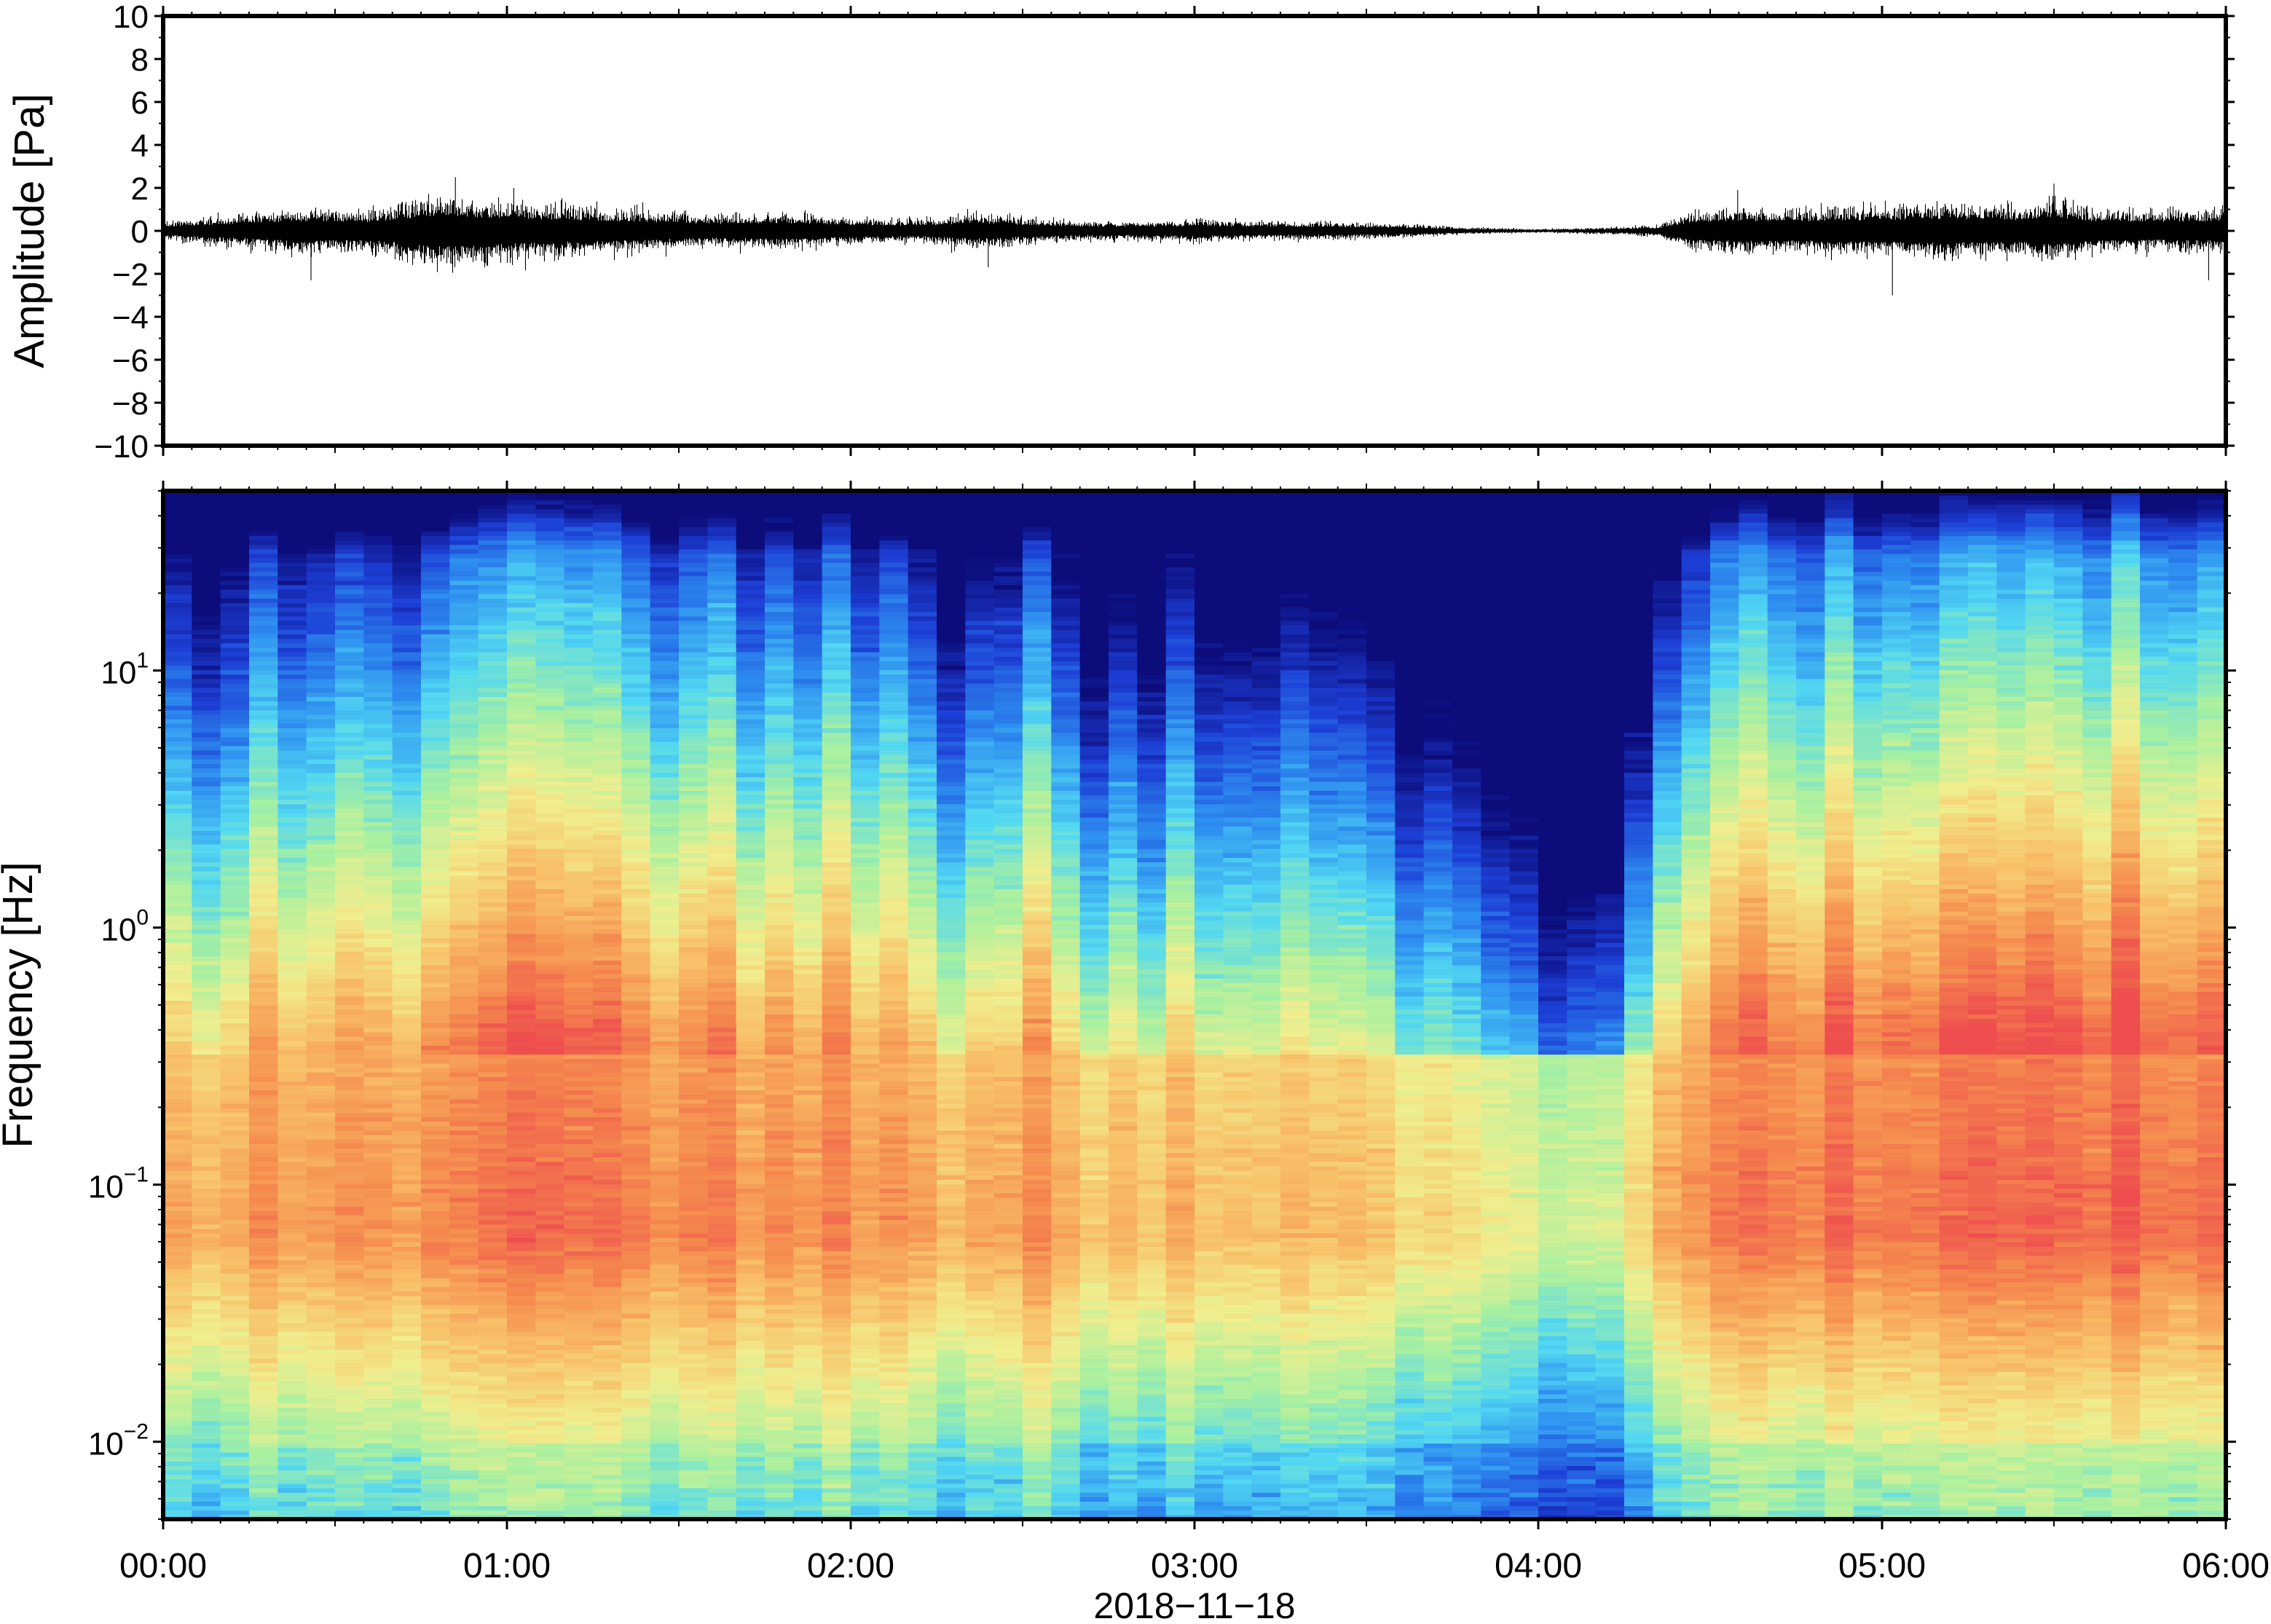 The width and height of the screenshot is (2271, 1624). I want to click on y-tick-label: −10, so click(121, 447).